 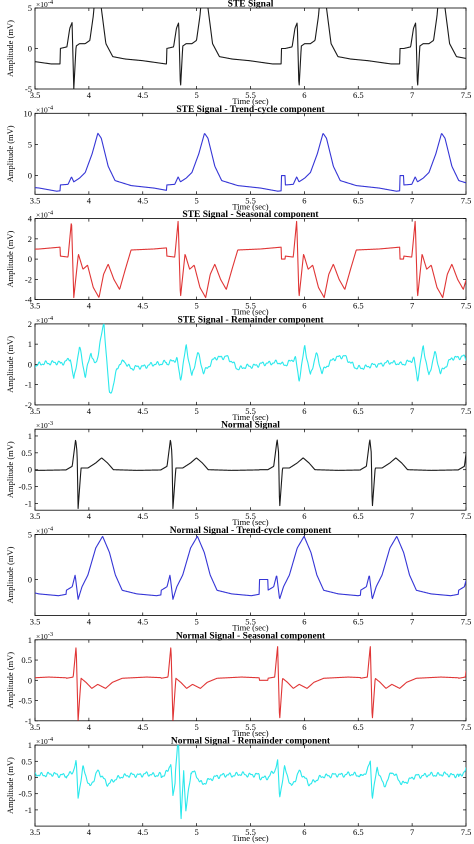 What do you see at coordinates (251, 742) in the screenshot?
I see `chart-title: Normal Signal - Remainder component` at bounding box center [251, 742].